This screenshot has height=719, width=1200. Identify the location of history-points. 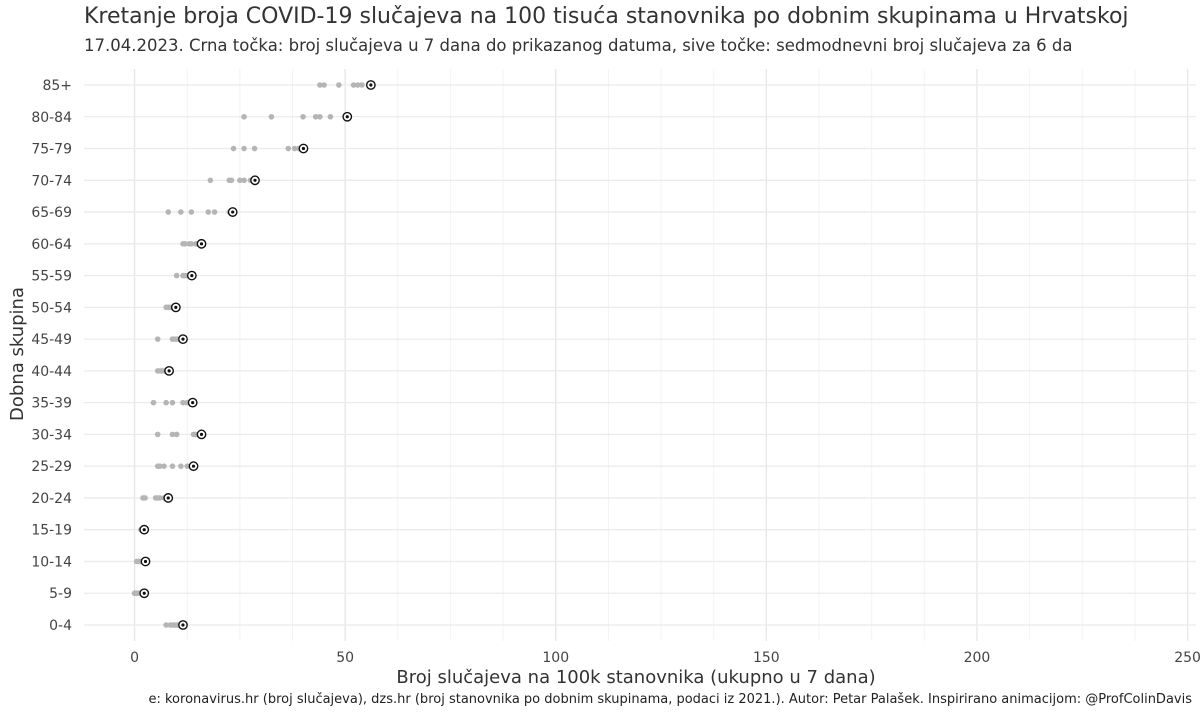
(248, 355).